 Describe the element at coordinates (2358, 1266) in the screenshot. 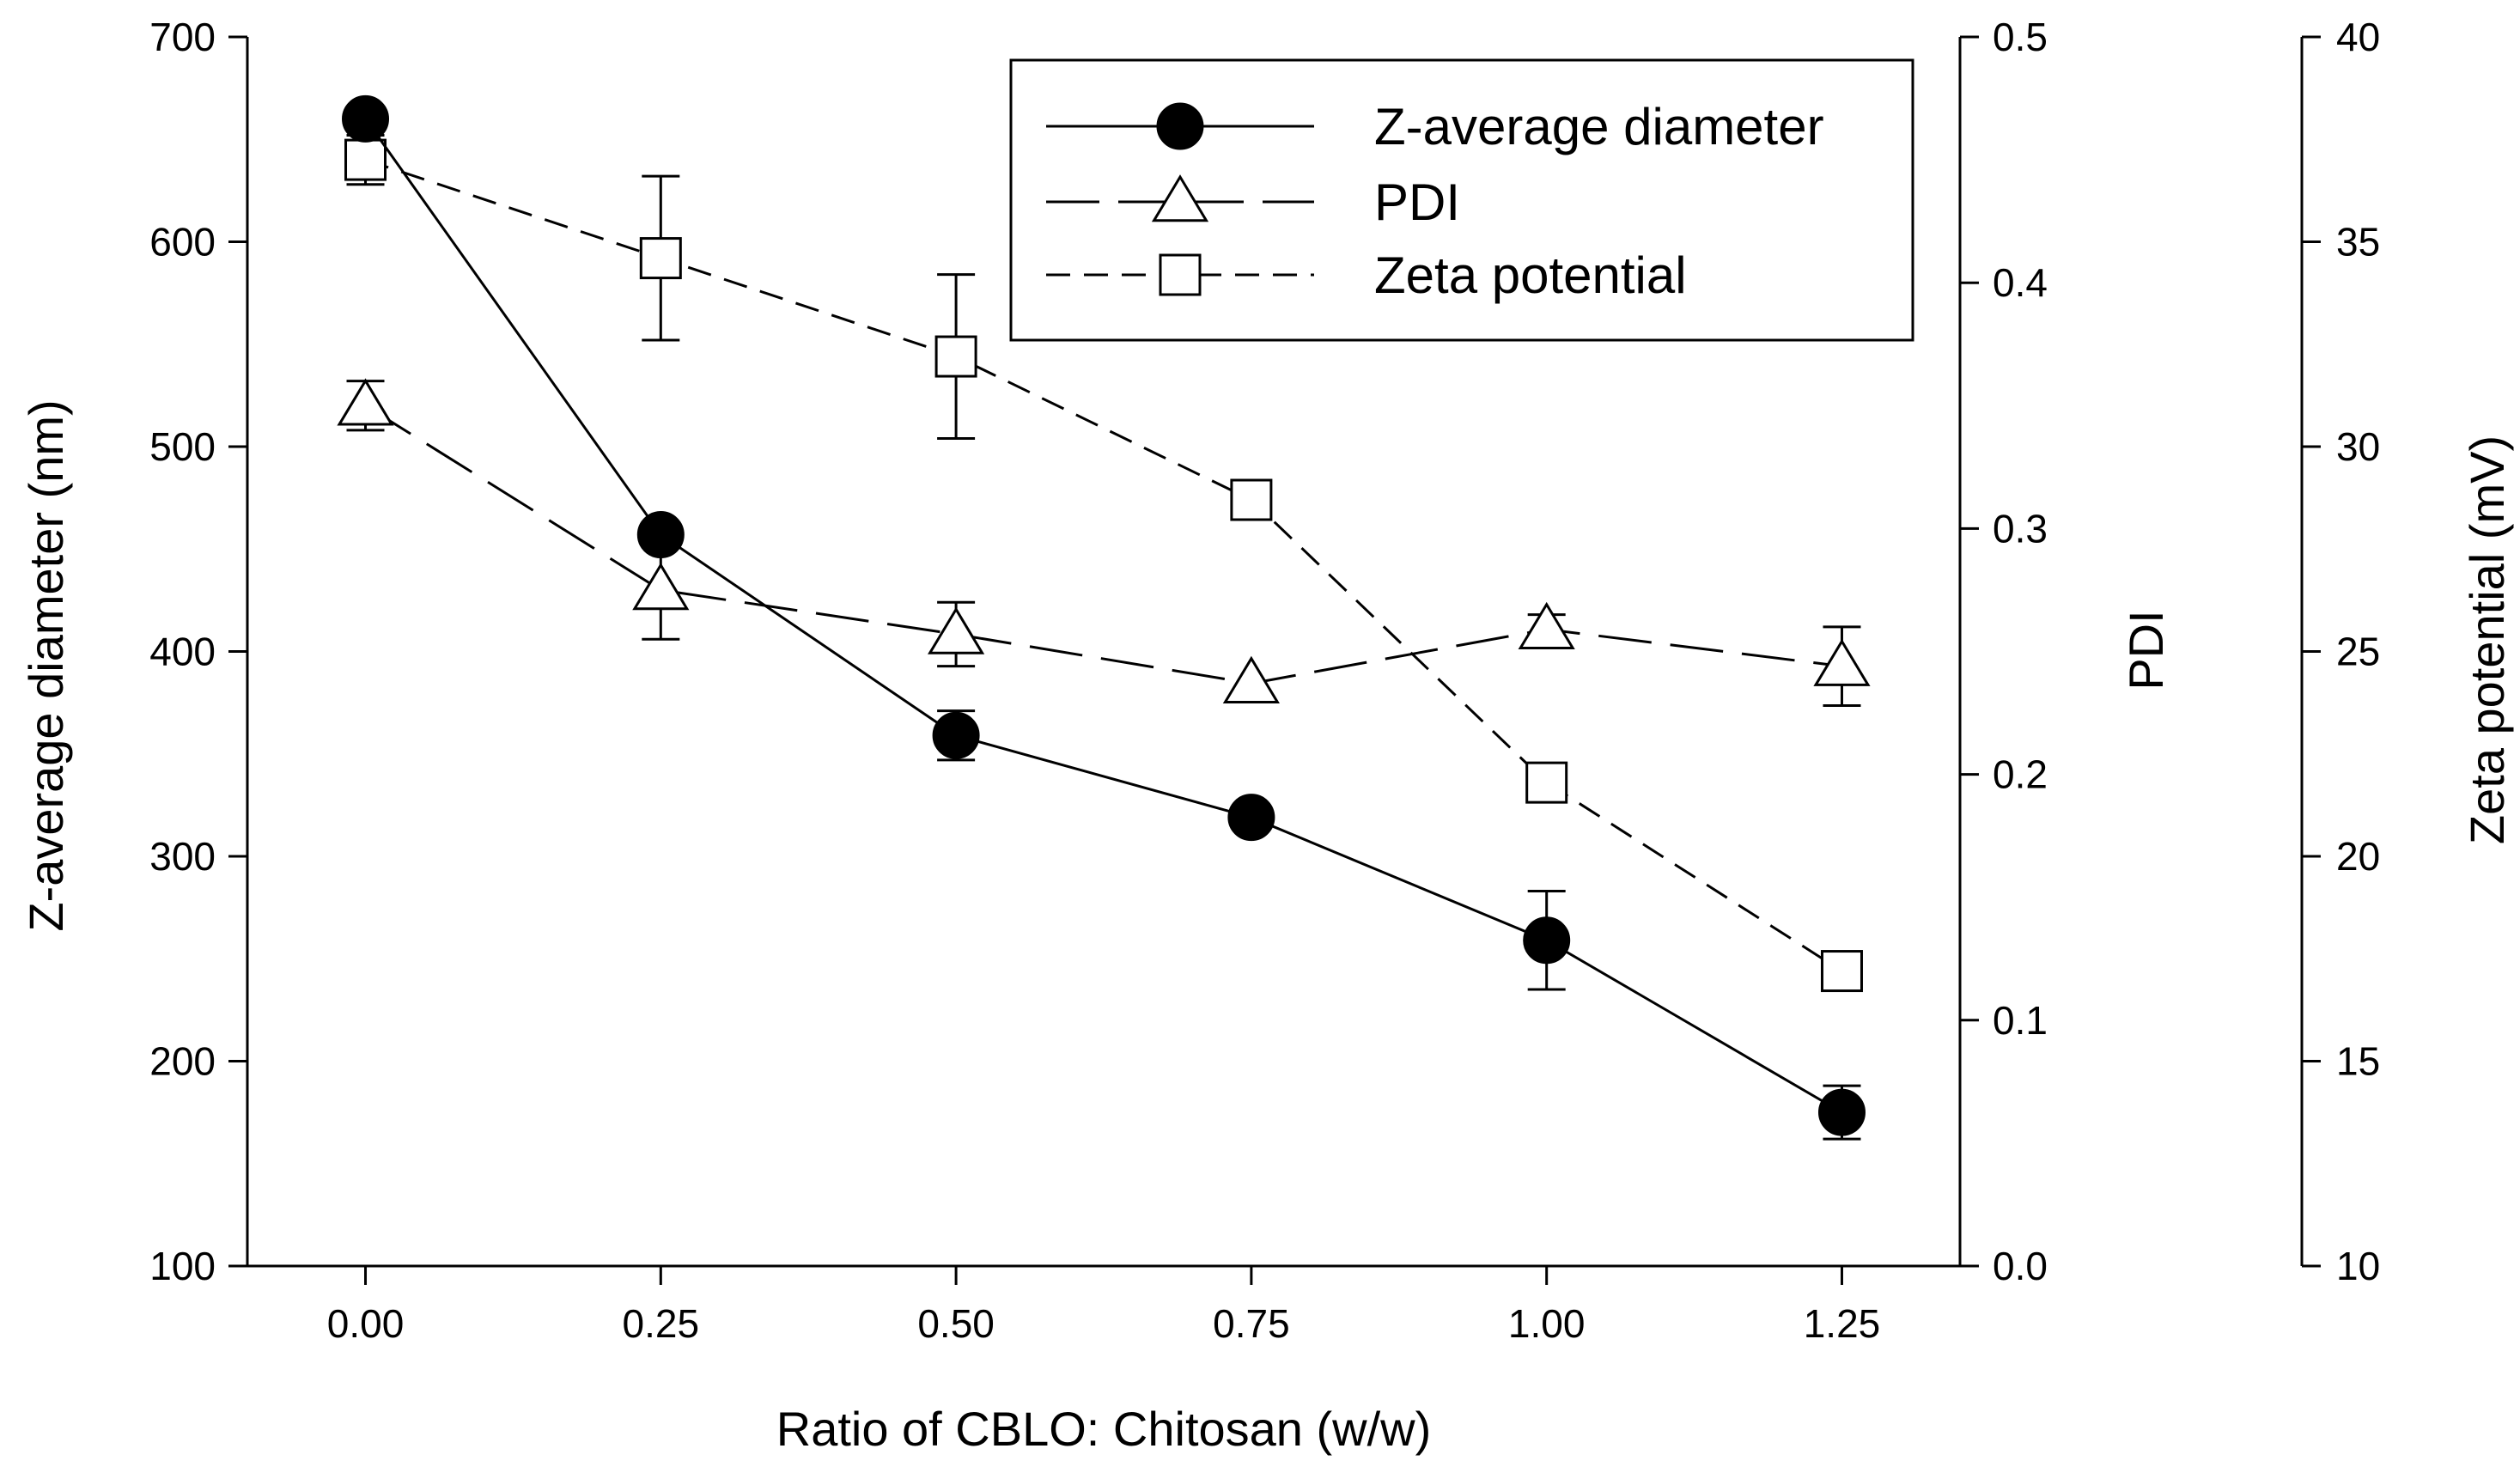

I see `zeta-tick-label: 10` at that location.